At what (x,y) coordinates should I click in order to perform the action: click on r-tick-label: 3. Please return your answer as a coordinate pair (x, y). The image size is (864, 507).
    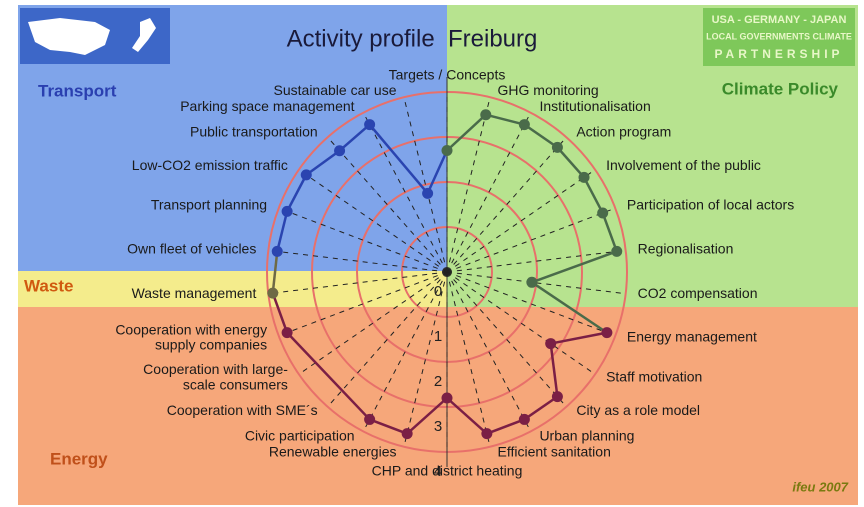
    Looking at the image, I should click on (438, 426).